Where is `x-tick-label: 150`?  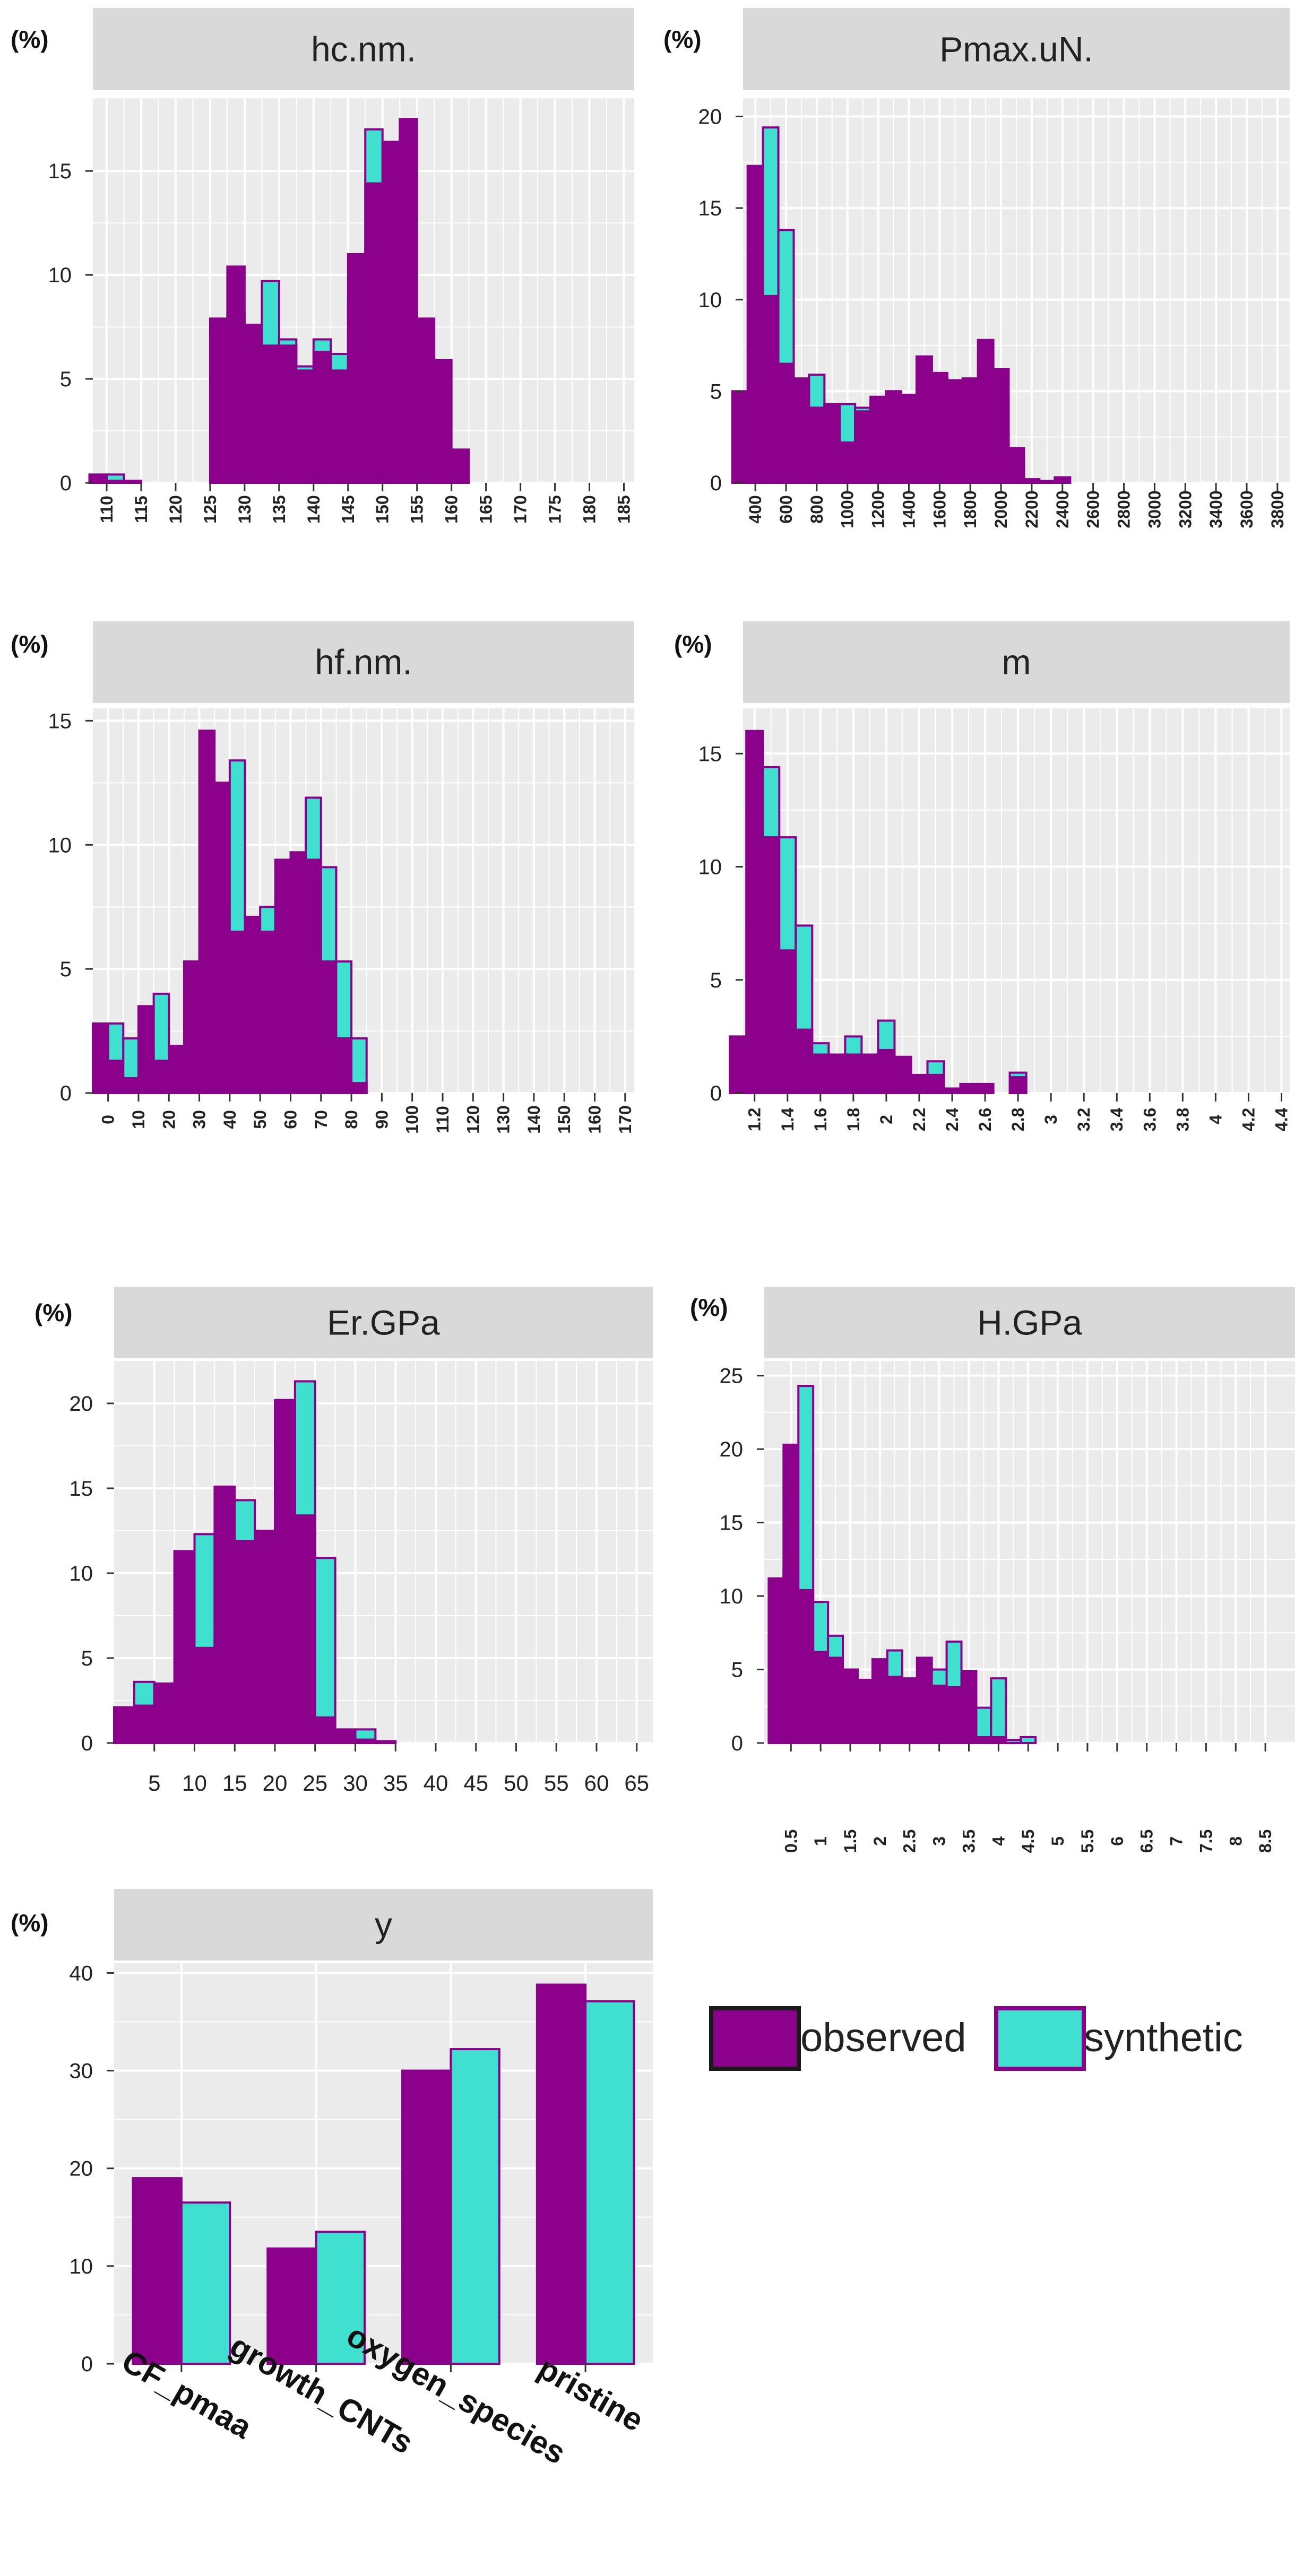 x-tick-label: 150 is located at coordinates (564, 1119).